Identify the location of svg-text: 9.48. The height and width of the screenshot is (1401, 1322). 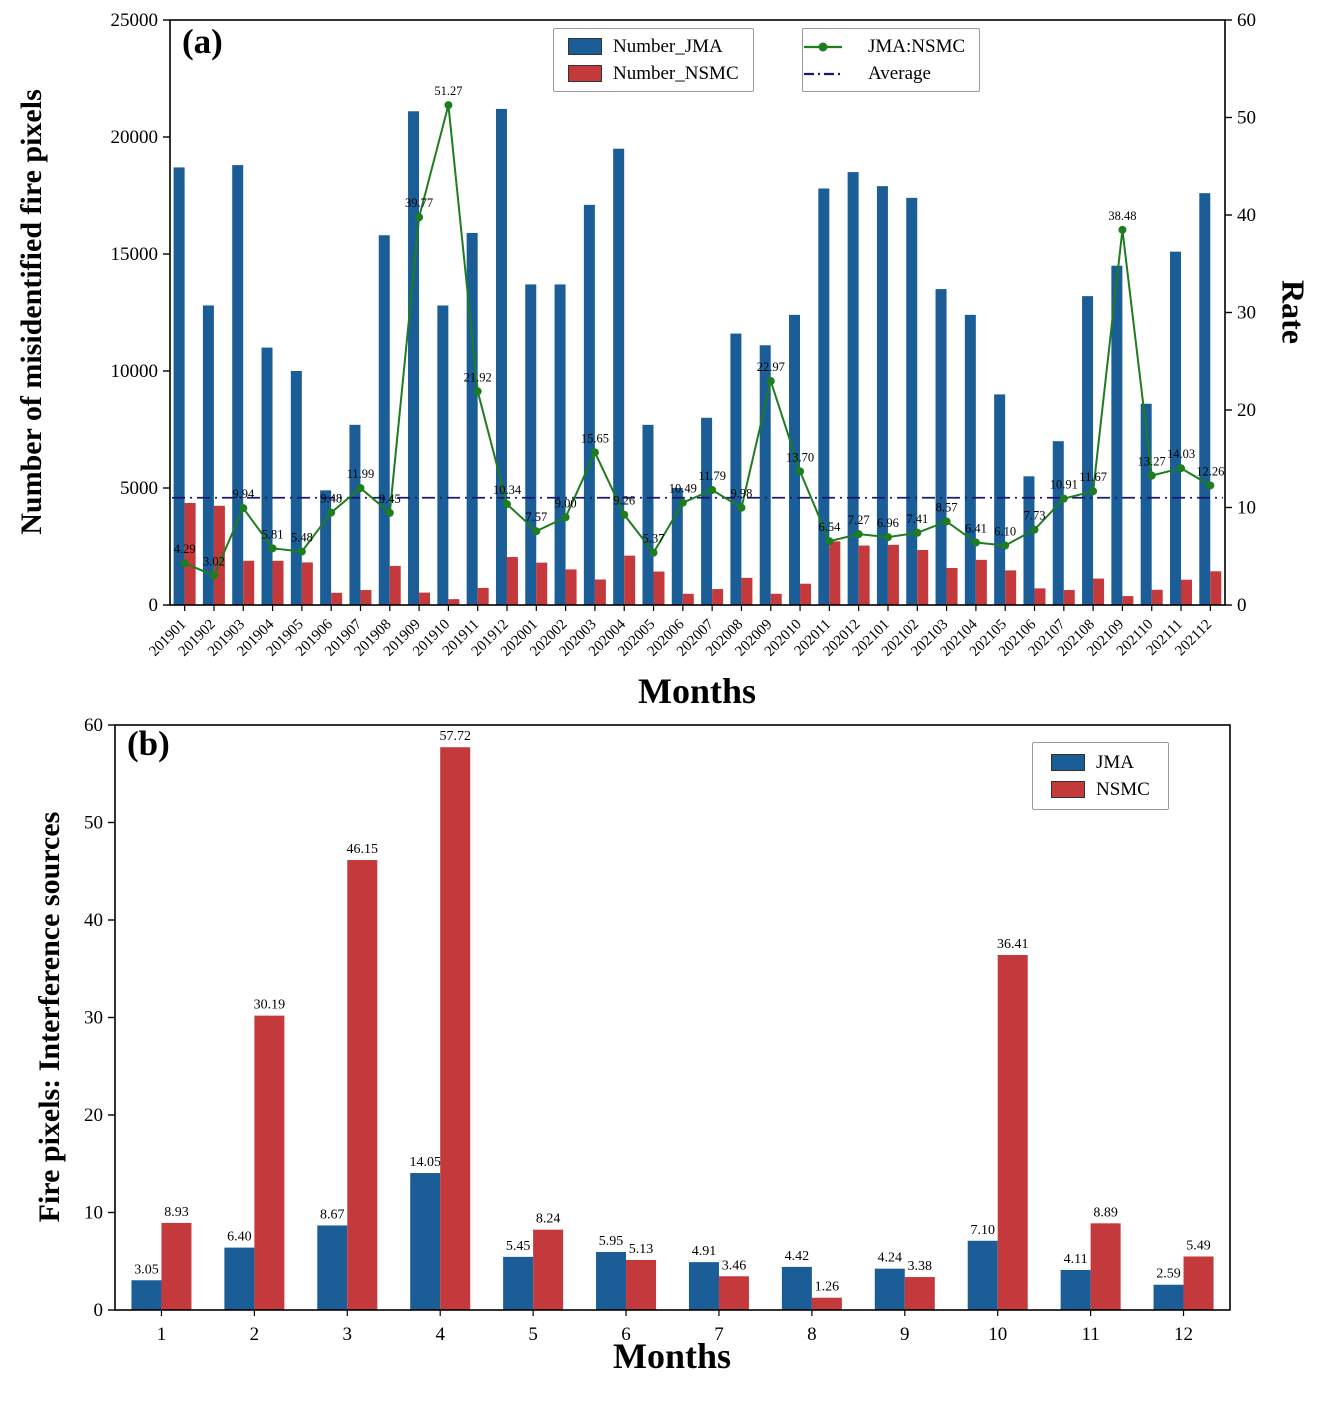
(331, 499).